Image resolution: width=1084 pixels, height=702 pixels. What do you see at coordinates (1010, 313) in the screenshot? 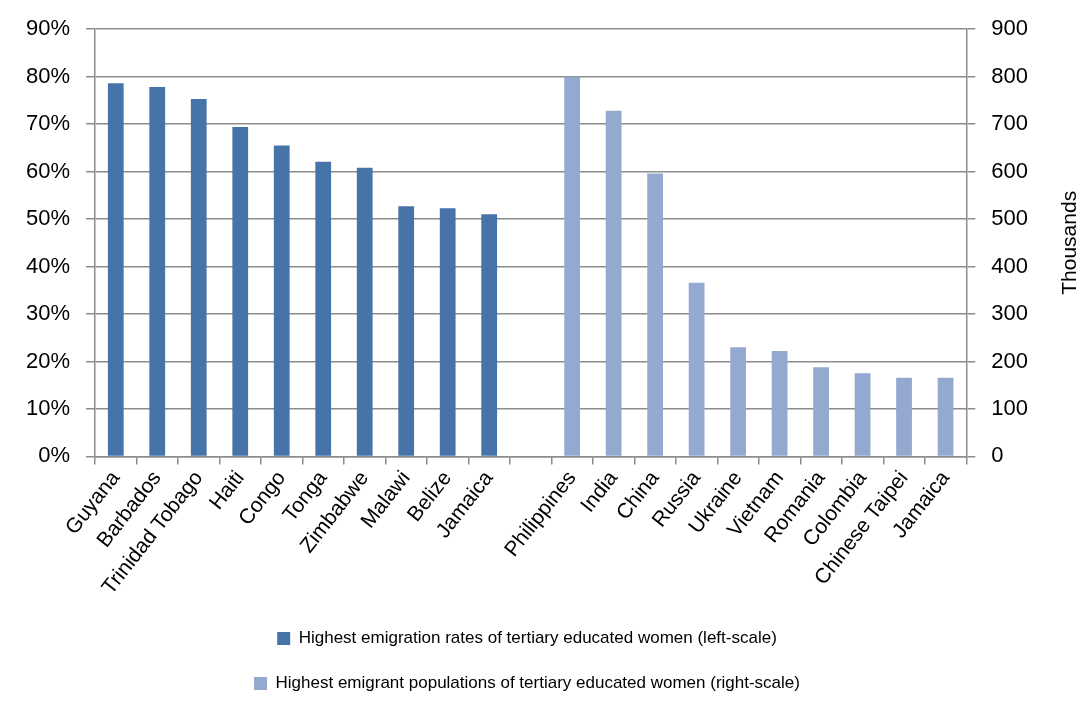
I see `y2-tick-label: 300` at bounding box center [1010, 313].